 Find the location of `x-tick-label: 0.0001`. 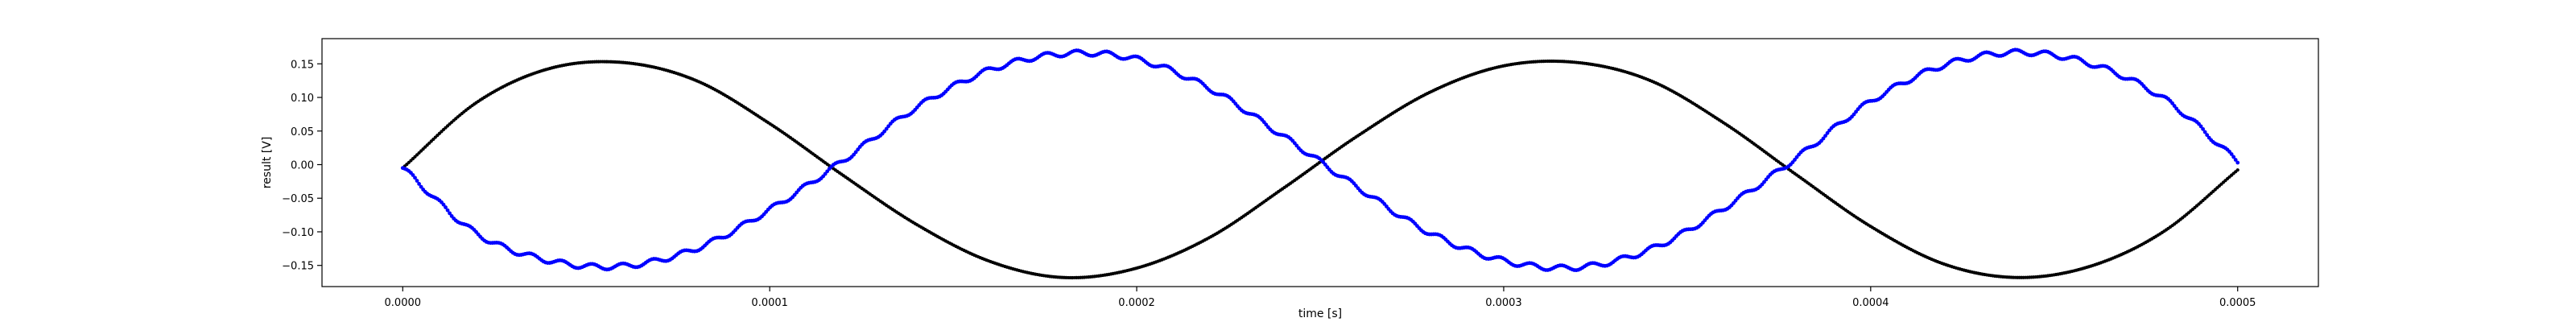

x-tick-label: 0.0001 is located at coordinates (769, 303).